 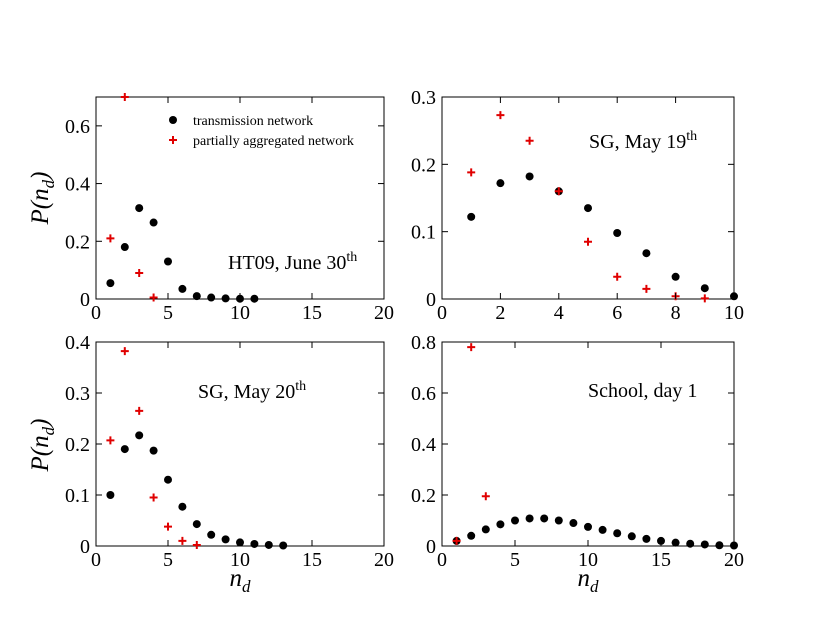 What do you see at coordinates (643, 141) in the screenshot?
I see `panel-annotation: SG, May 19th` at bounding box center [643, 141].